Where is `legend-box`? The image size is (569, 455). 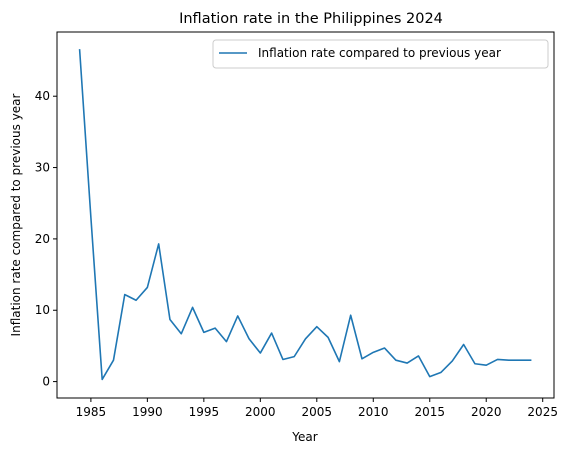 legend-box is located at coordinates (380, 54).